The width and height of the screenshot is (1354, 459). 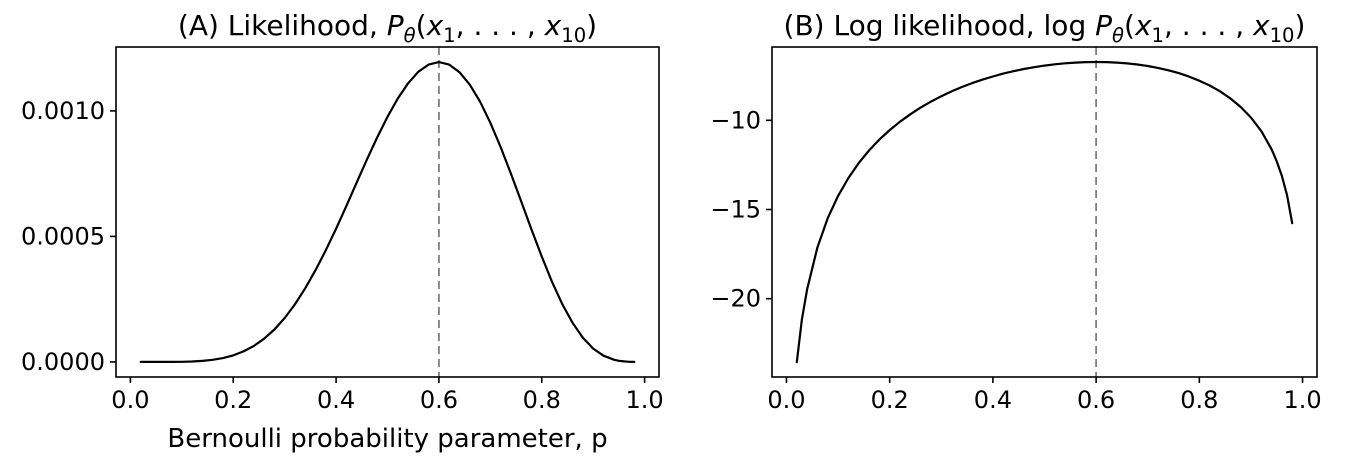 I want to click on subplot-title: (A) Likelihood, Pθ(x1, . . . , x10), so click(x=387, y=28).